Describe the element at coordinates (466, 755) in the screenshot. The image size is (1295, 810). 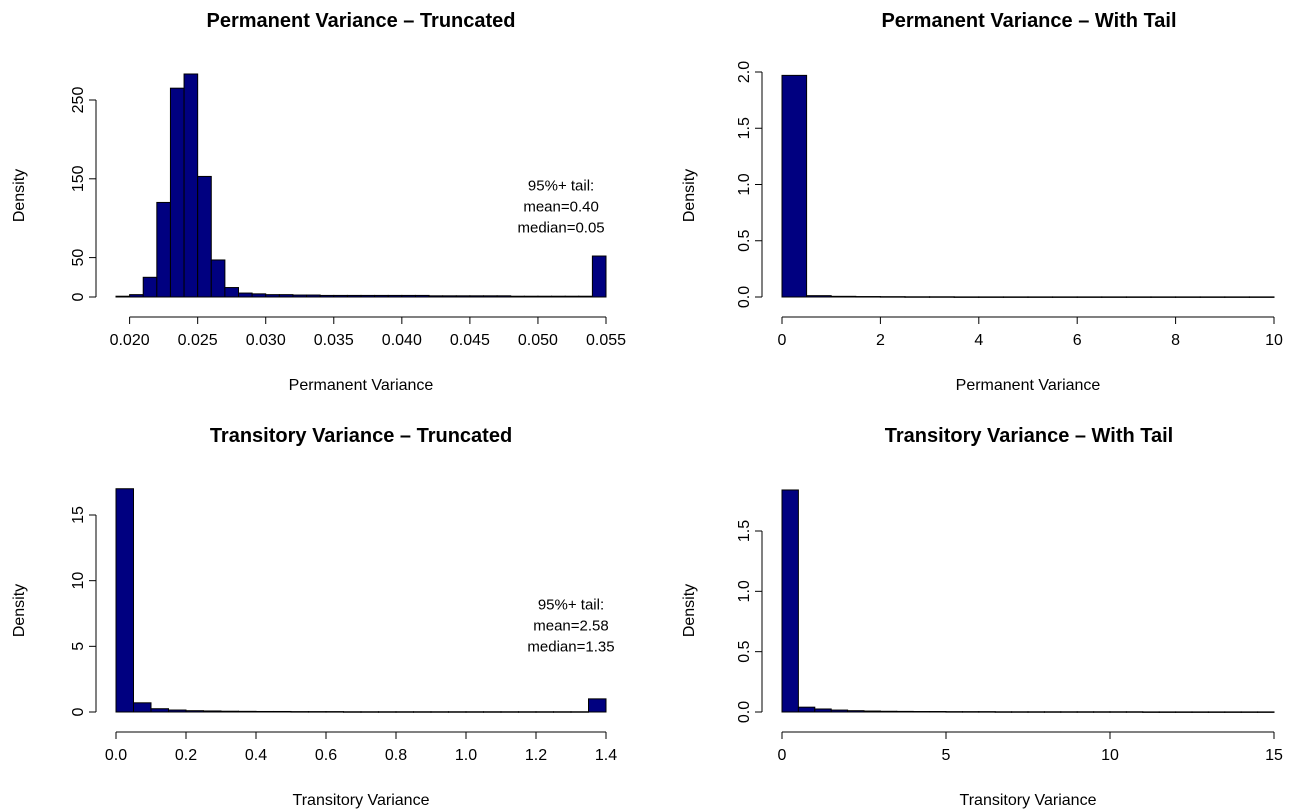
I see `x-tick-label: 1.0` at that location.